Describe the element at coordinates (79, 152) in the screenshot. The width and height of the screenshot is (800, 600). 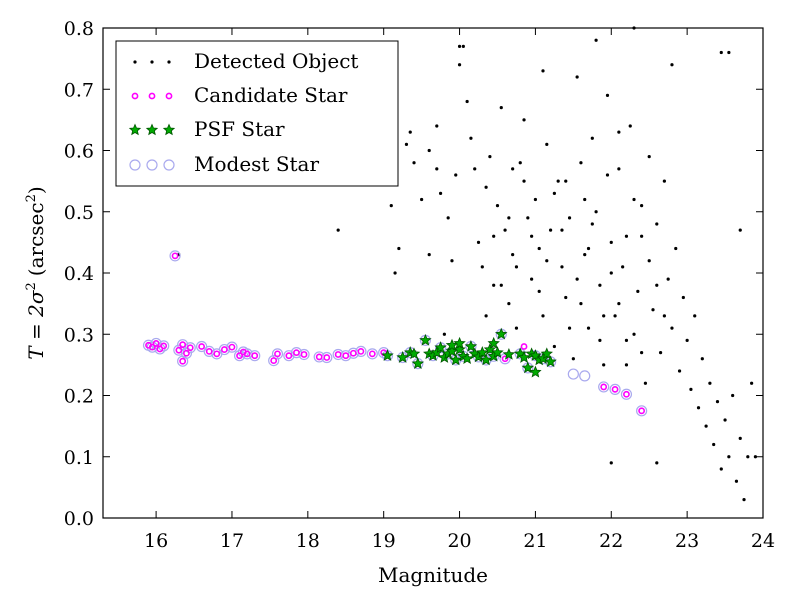
I see `y-tick-label: 0.6` at that location.